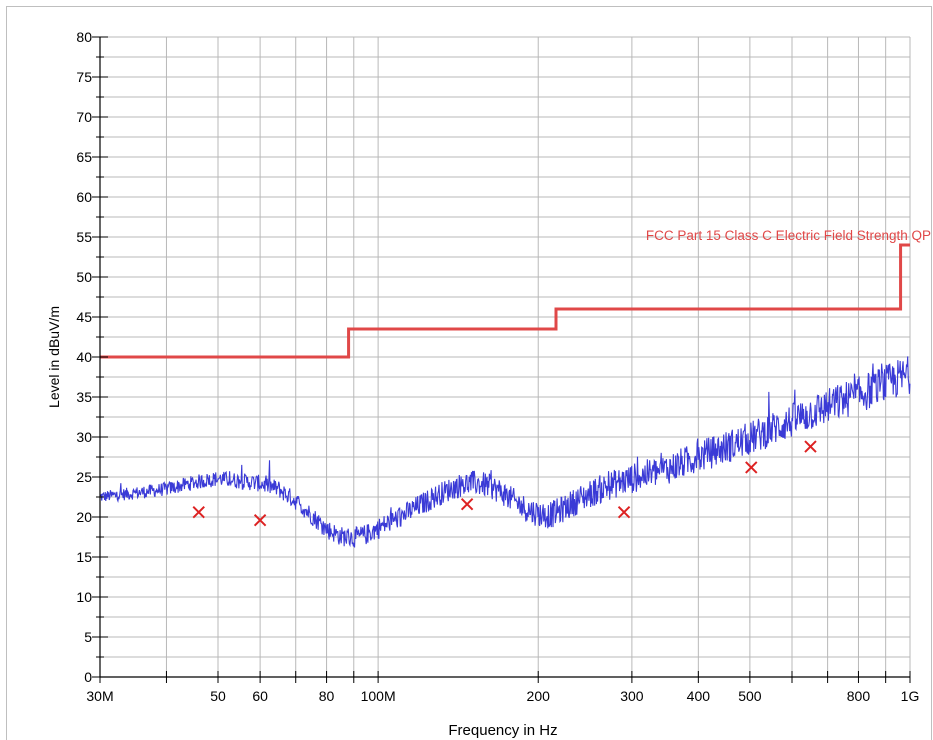 Image resolution: width=933 pixels, height=740 pixels. Describe the element at coordinates (910, 696) in the screenshot. I see `x-tick-label: 1G` at that location.